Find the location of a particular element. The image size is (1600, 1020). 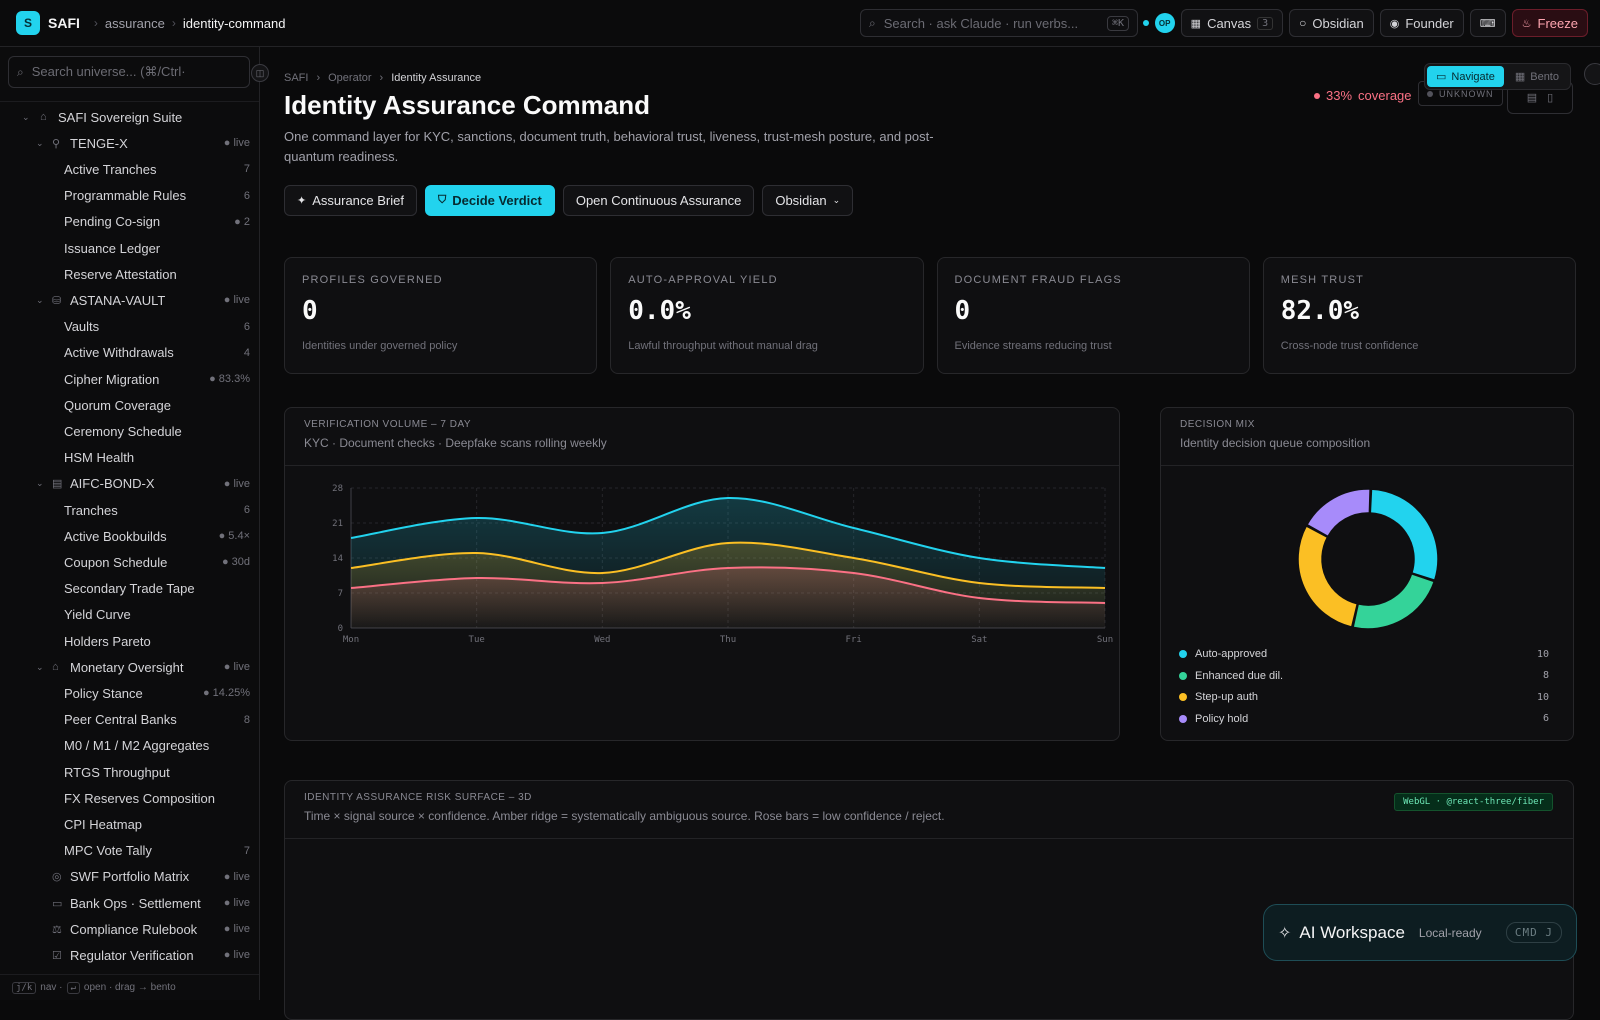

nav-group-tenge-x: ⌄ ⚲ TENGE-X ● live is located at coordinates (129, 143).